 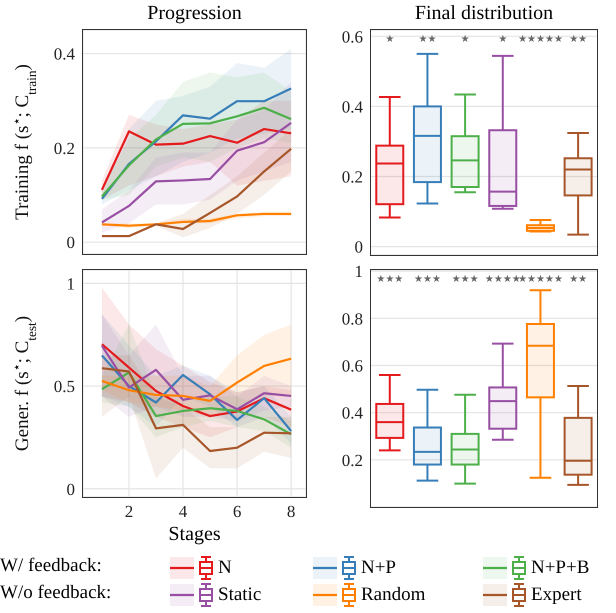 What do you see at coordinates (352, 318) in the screenshot?
I see `y-tick-label: 0.8` at bounding box center [352, 318].